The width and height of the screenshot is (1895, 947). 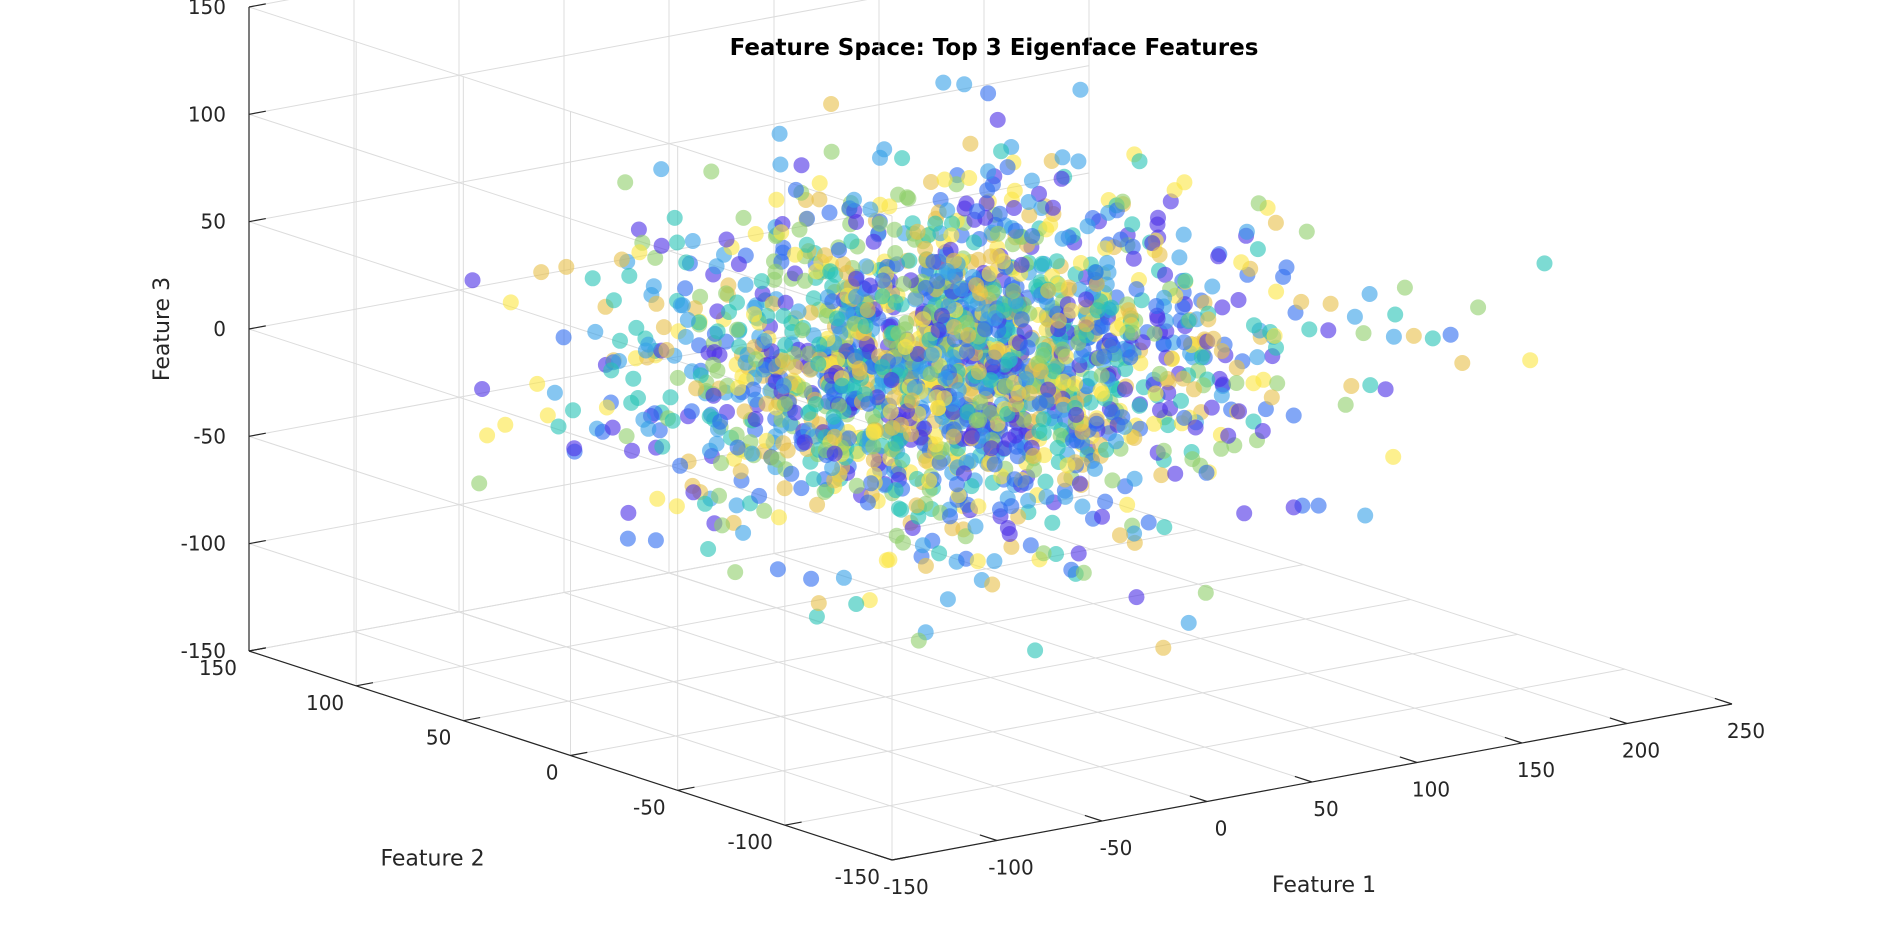 What do you see at coordinates (207, 114) in the screenshot?
I see `z-tick-label: 100` at bounding box center [207, 114].